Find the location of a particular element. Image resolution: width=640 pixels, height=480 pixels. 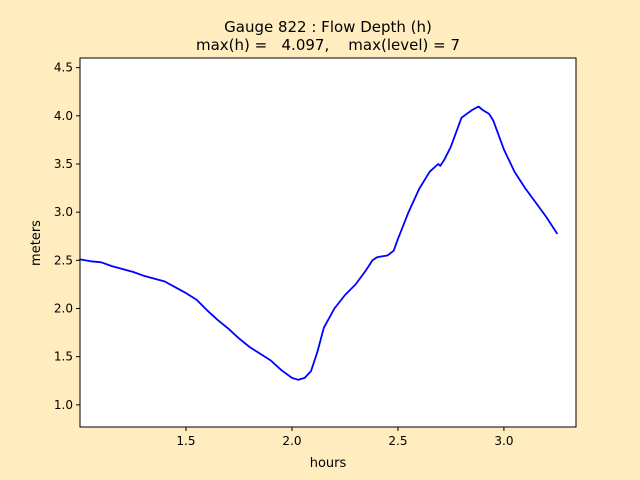

y-tick-label: 1.0 is located at coordinates (63, 405).